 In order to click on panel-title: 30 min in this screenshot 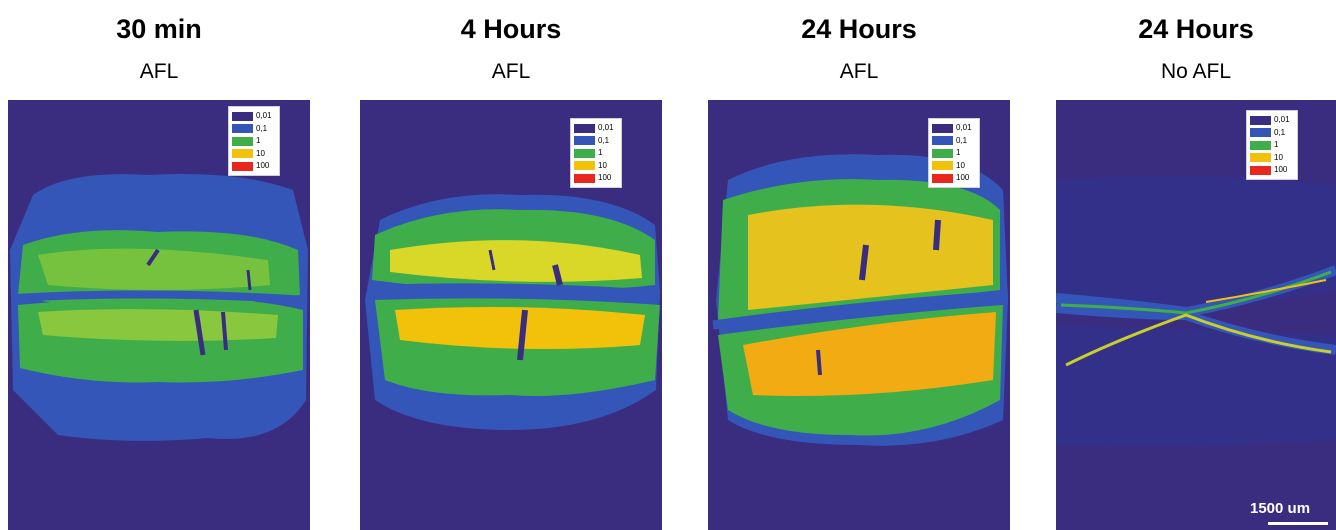, I will do `click(159, 29)`.